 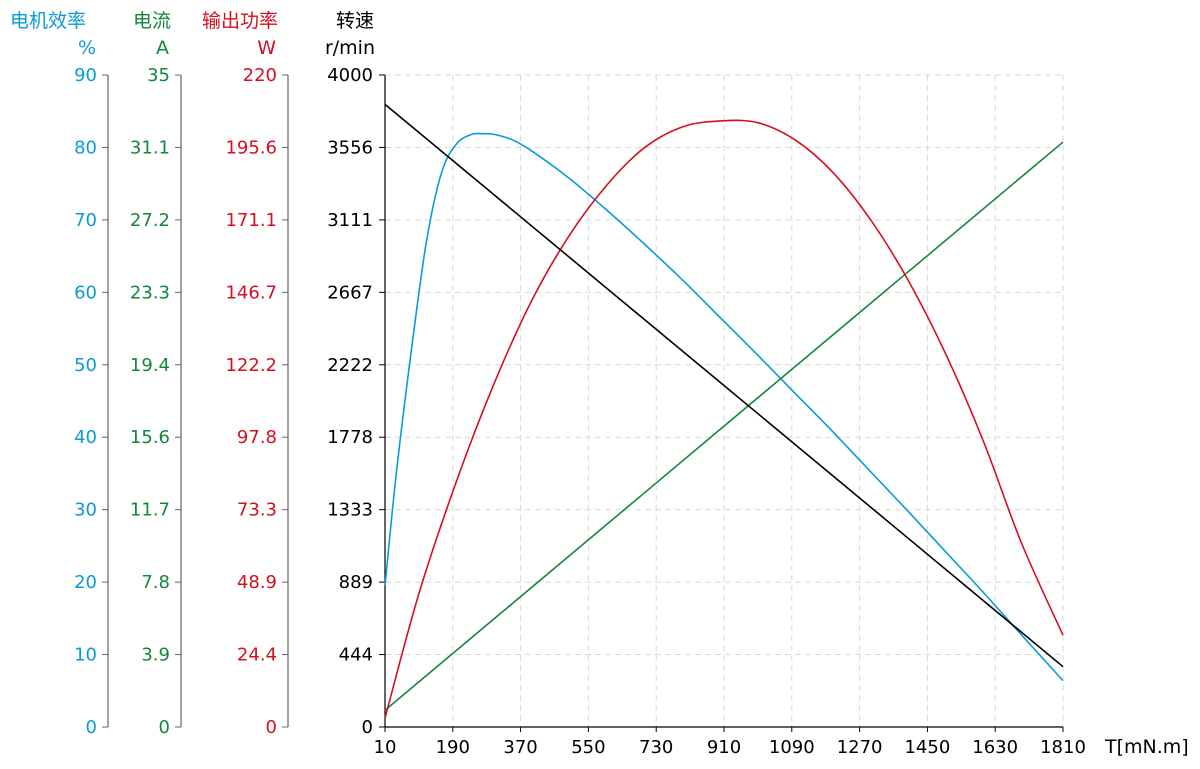 What do you see at coordinates (257, 437) in the screenshot?
I see `power-tick-label: 97.8` at bounding box center [257, 437].